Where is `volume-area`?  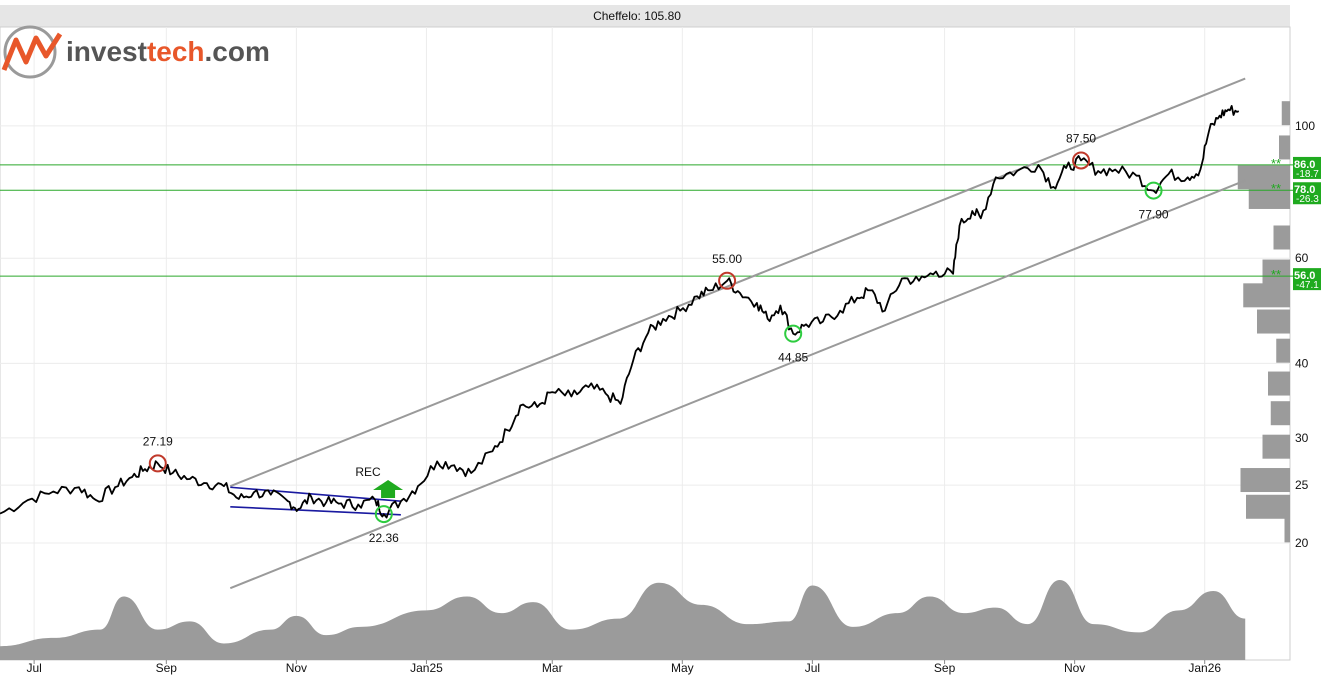 volume-area is located at coordinates (623, 620).